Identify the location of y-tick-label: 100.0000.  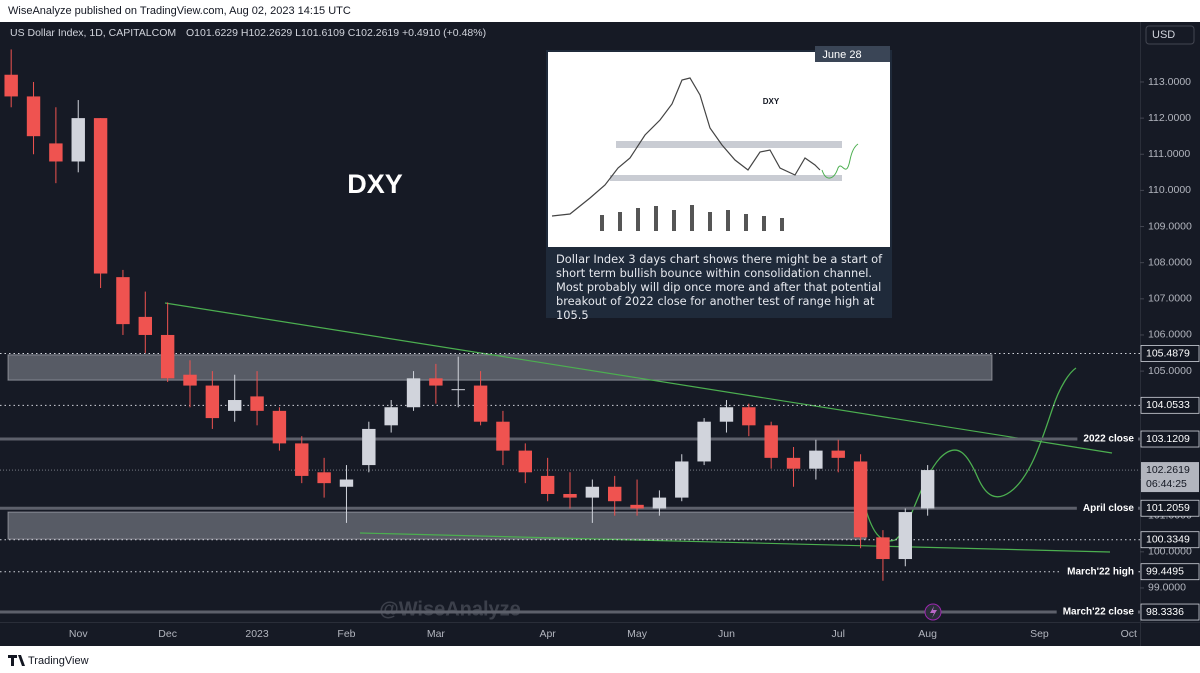
(1170, 552).